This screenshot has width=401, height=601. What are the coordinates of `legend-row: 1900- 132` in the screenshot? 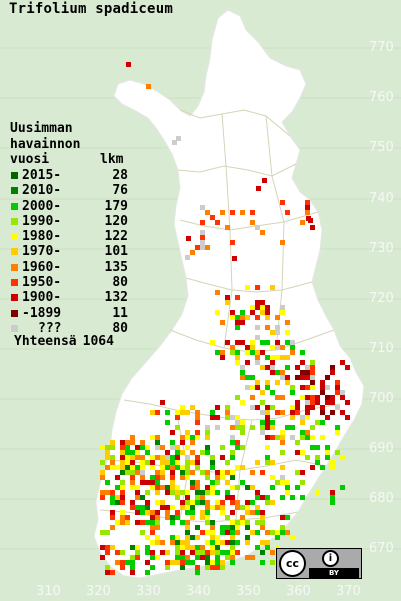 It's located at (70, 297).